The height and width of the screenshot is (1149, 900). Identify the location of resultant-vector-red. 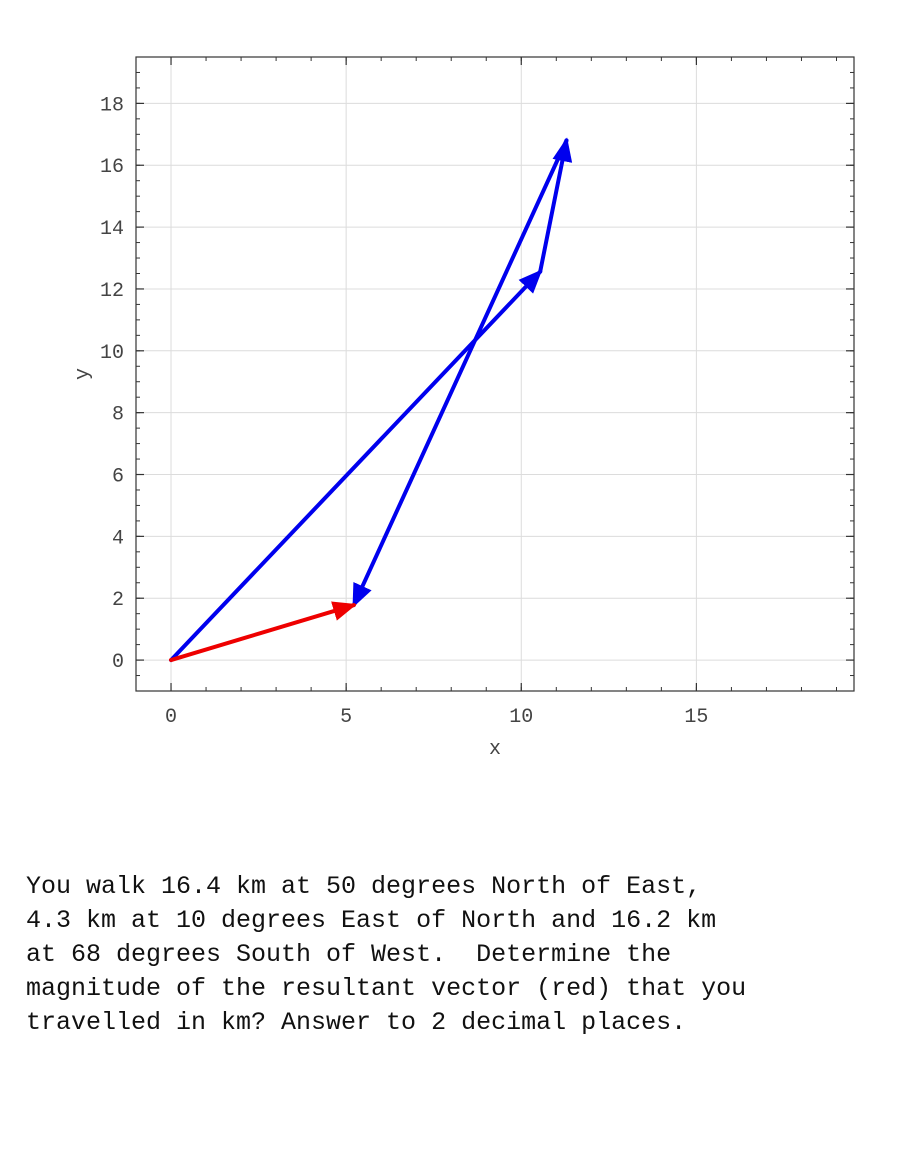
(263, 632).